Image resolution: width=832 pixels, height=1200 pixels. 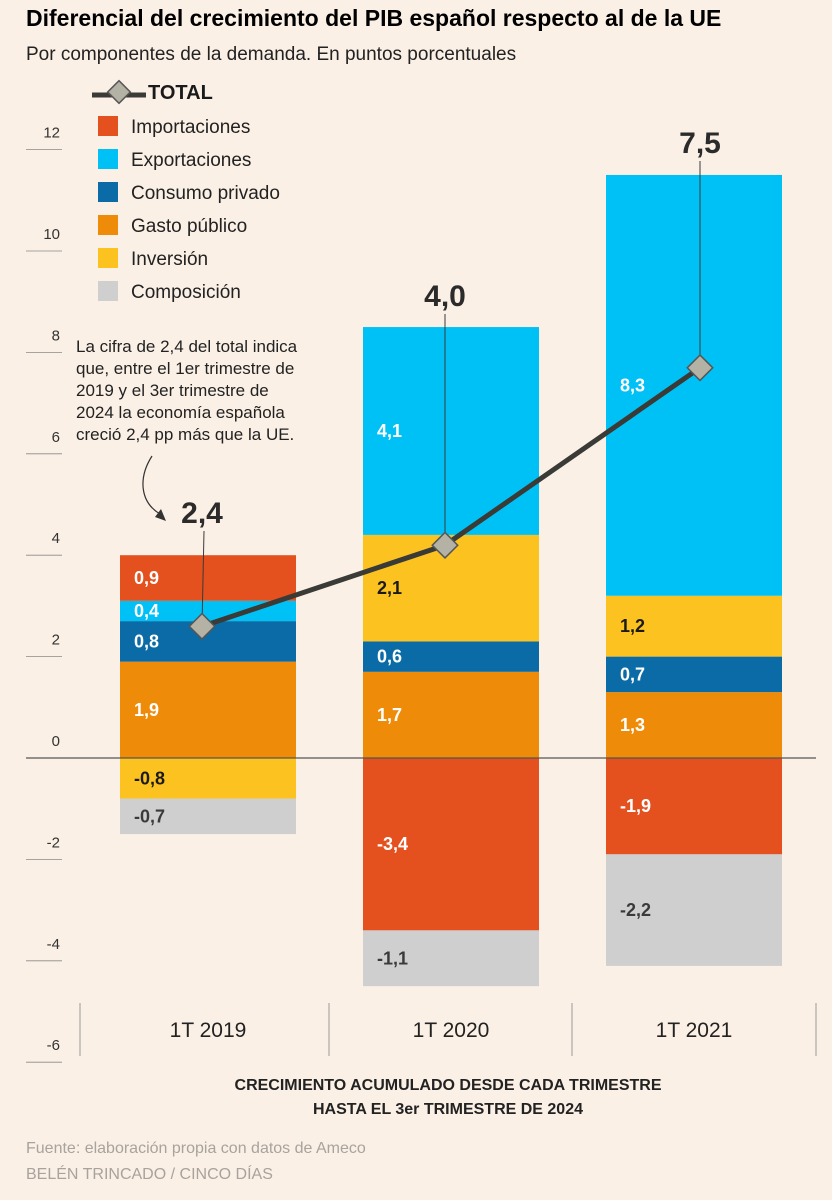 I want to click on x-axis: 1T 2019 1T 2020 1T 2021, so click(x=448, y=1029).